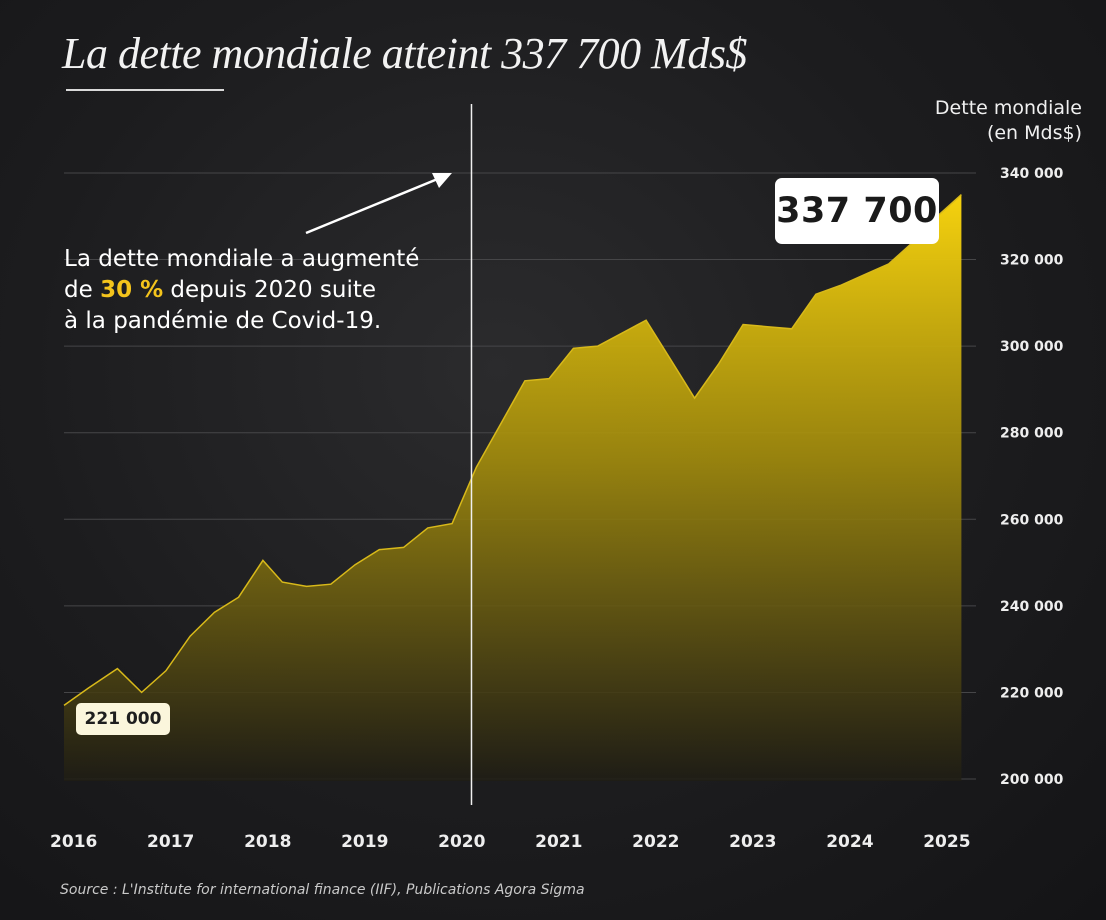 The height and width of the screenshot is (920, 1106). I want to click on title-underline, so click(145, 90).